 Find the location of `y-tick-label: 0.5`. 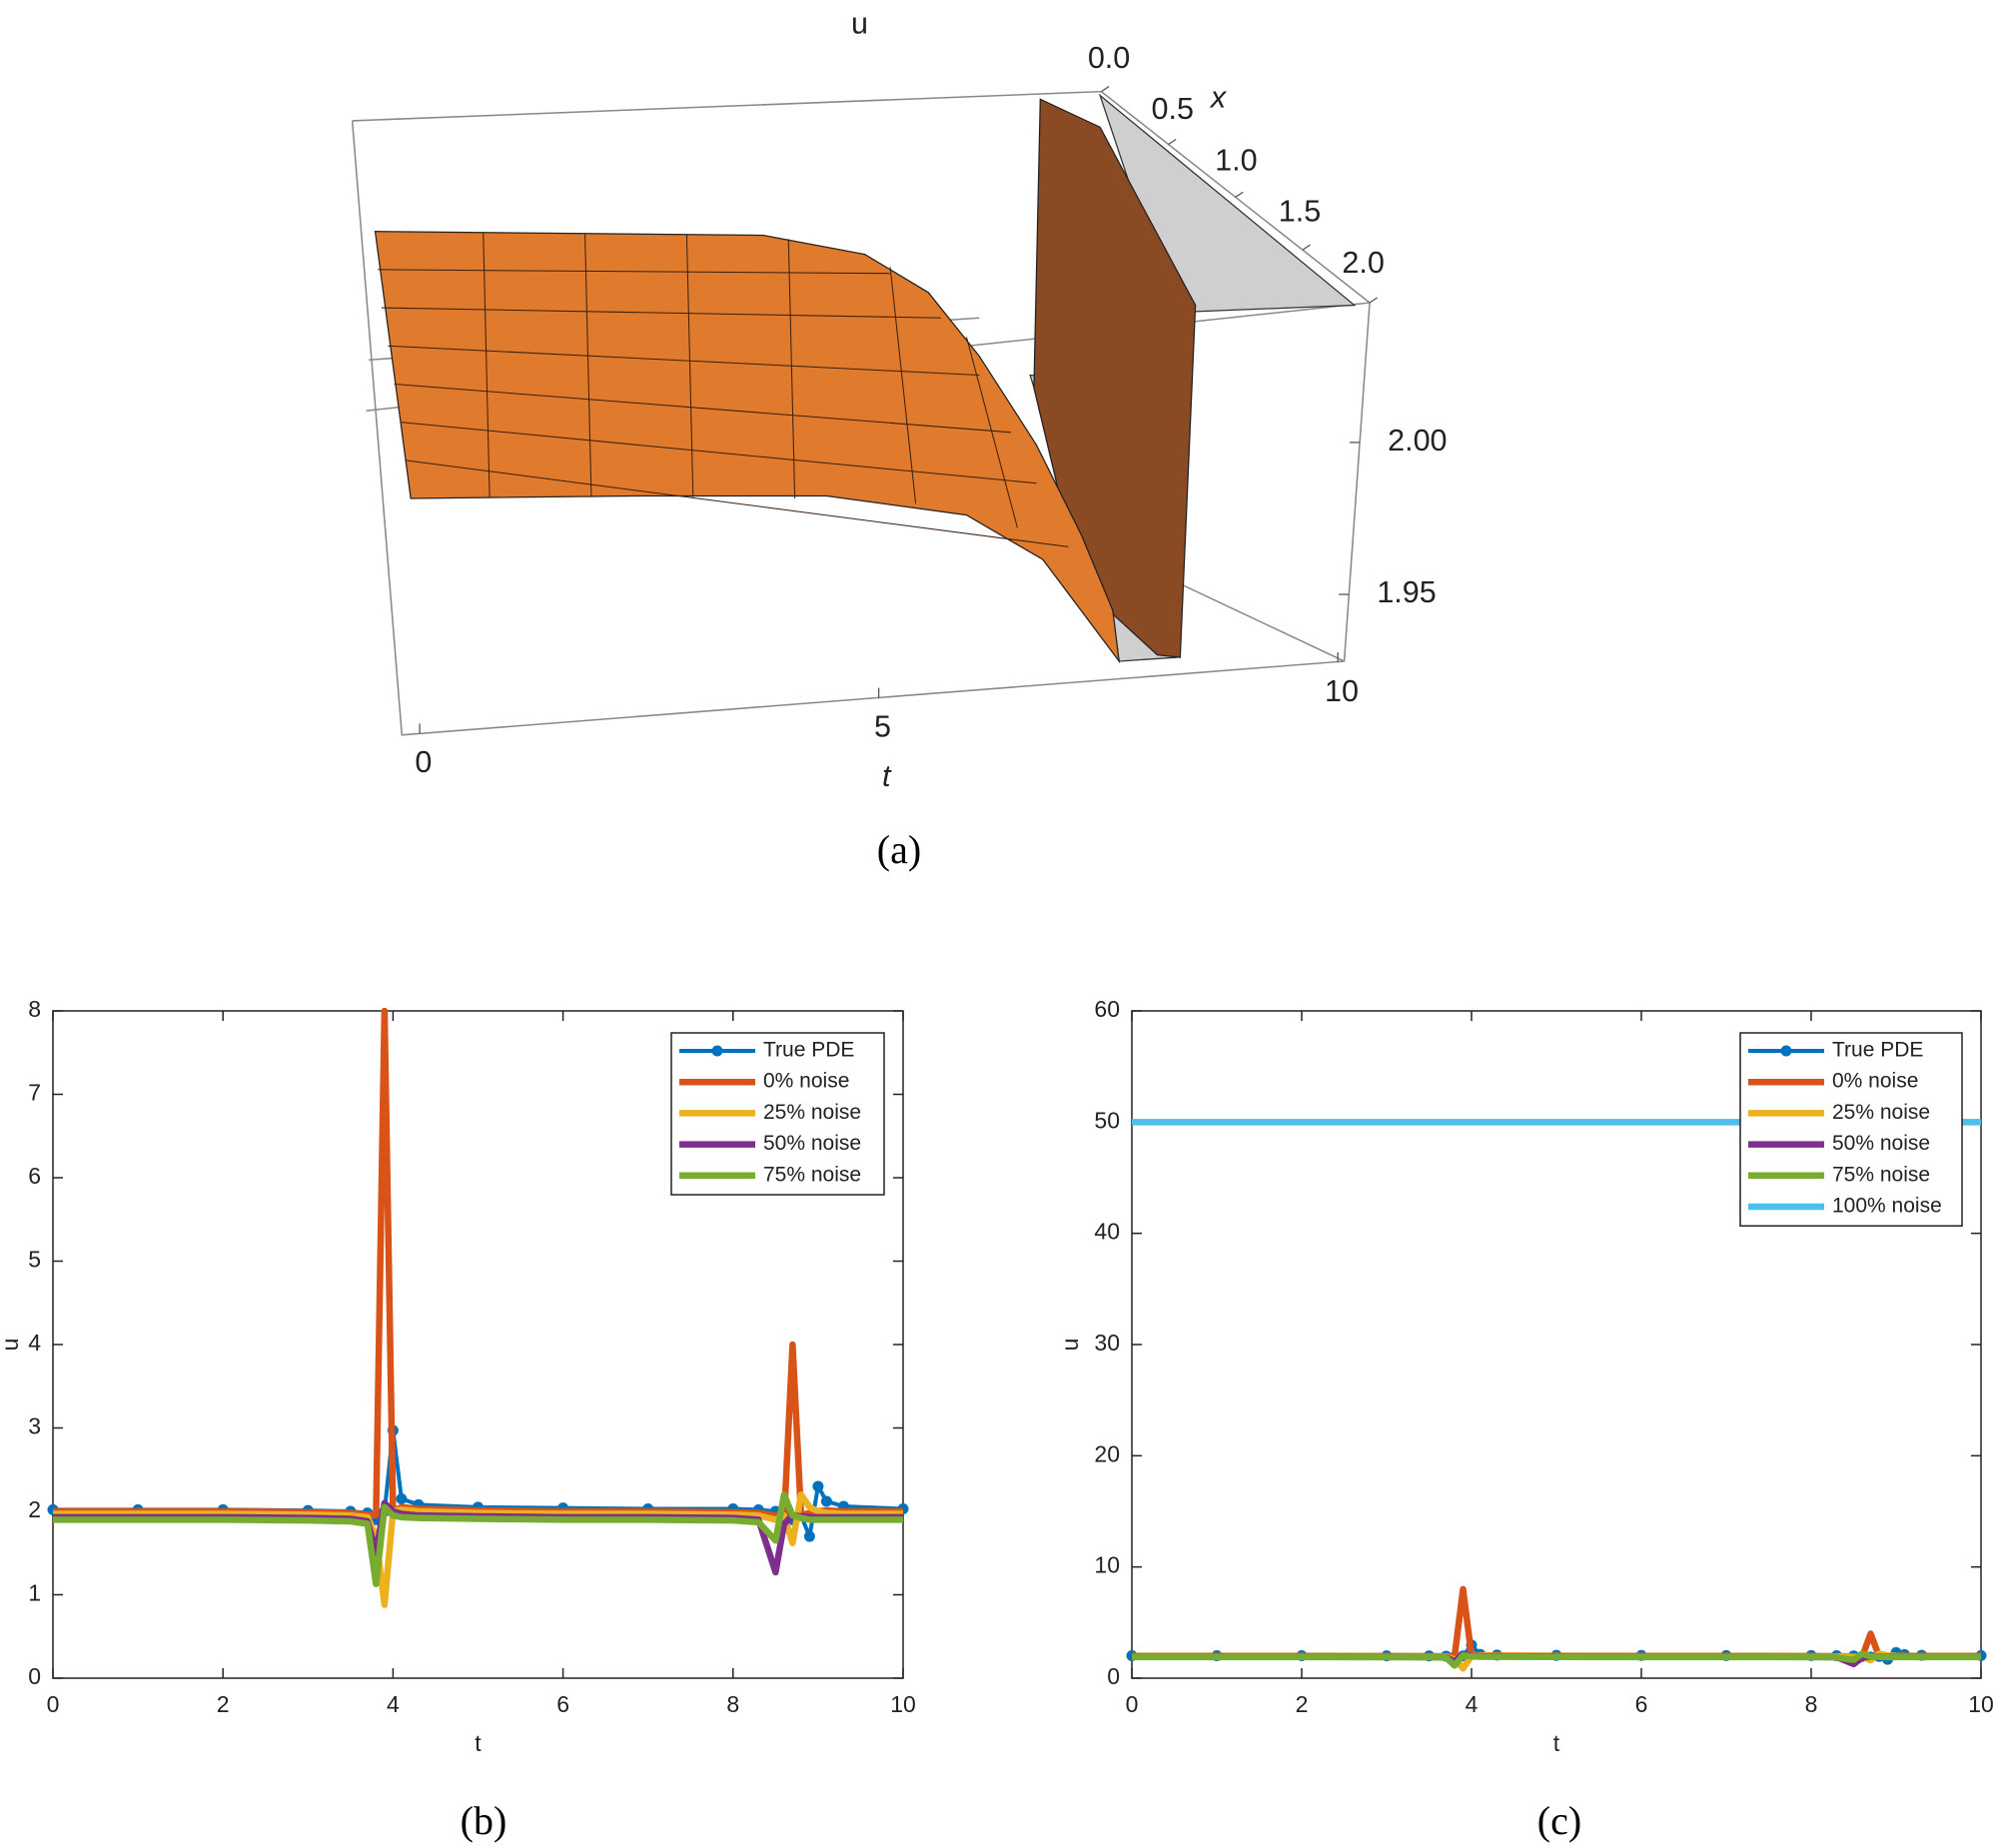

y-tick-label: 0.5 is located at coordinates (1172, 109).